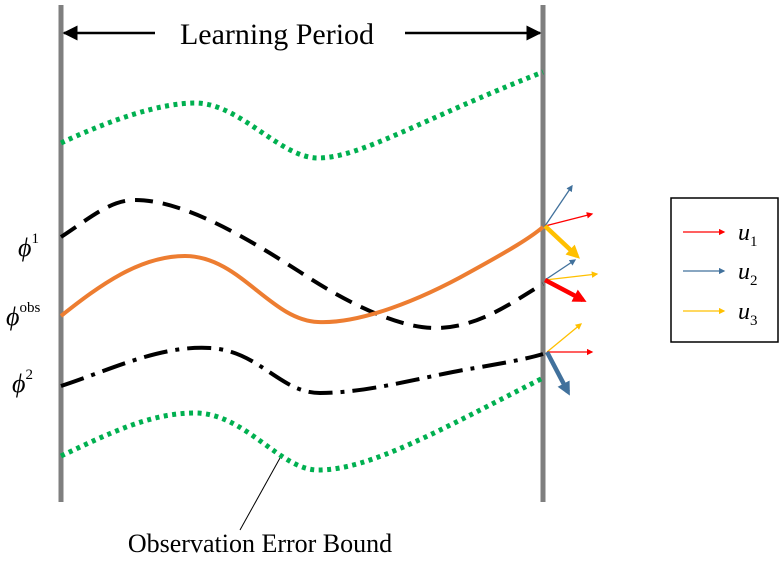 Image resolution: width=780 pixels, height=577 pixels. I want to click on legend-u1-label: u1, so click(748, 235).